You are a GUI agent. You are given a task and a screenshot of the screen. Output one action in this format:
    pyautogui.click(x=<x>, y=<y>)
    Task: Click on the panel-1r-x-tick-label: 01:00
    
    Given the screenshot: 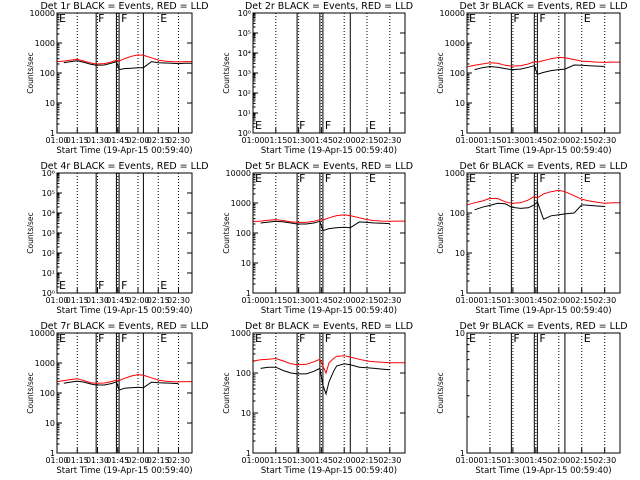 What is the action you would take?
    pyautogui.click(x=56, y=140)
    